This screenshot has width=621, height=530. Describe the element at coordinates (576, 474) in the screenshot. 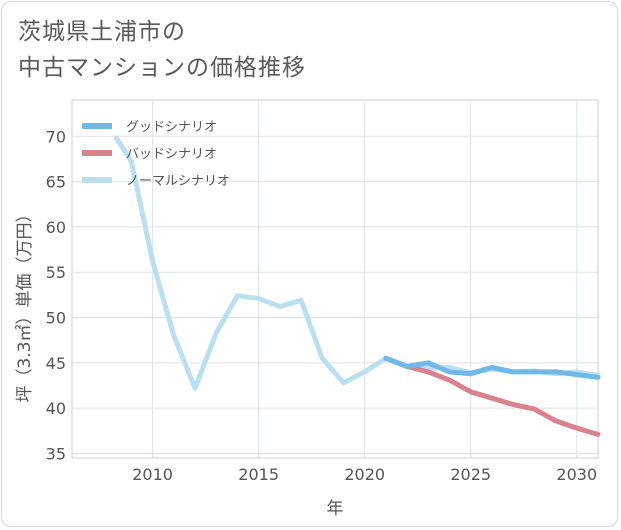

I see `x-tick-label: 2030` at that location.